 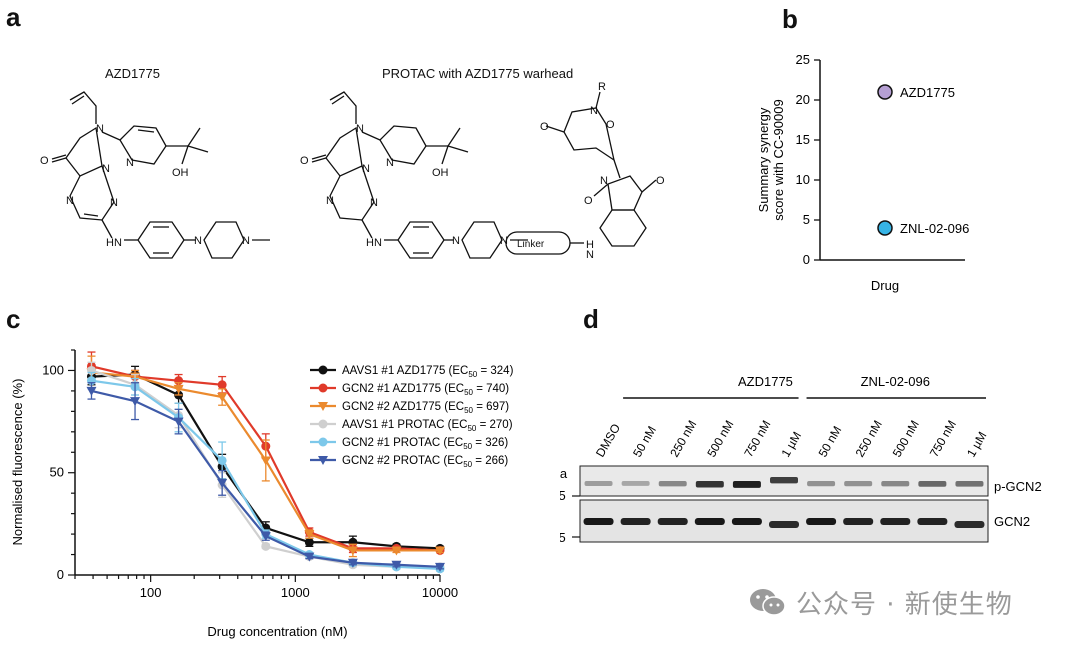 What do you see at coordinates (885, 285) in the screenshot?
I see `x-axis-label: Drug` at bounding box center [885, 285].